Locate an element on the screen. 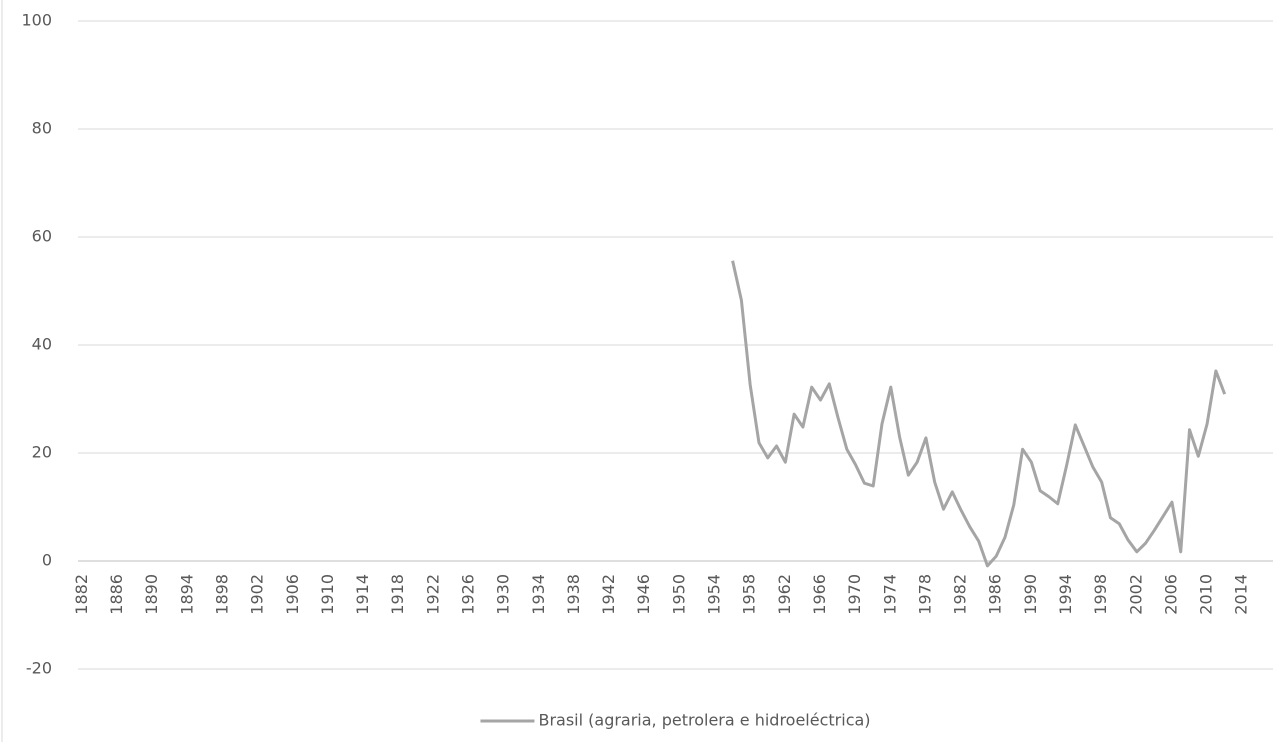 This screenshot has height=742, width=1281. y-tick-label: 0 is located at coordinates (47, 560).